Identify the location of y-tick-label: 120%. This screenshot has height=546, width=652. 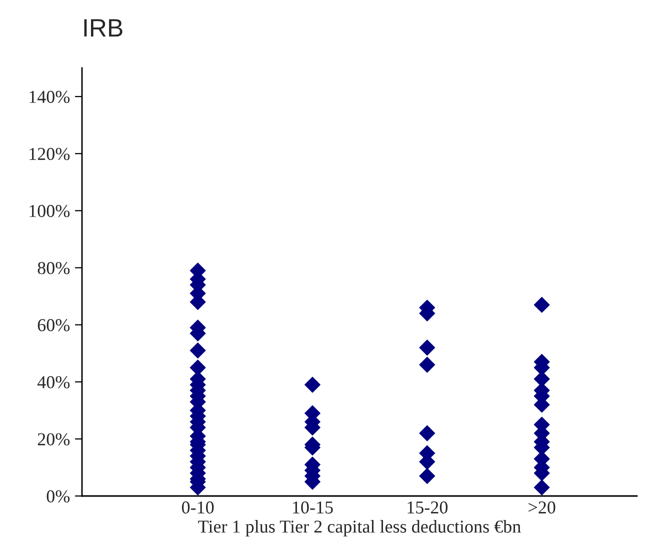
(50, 154).